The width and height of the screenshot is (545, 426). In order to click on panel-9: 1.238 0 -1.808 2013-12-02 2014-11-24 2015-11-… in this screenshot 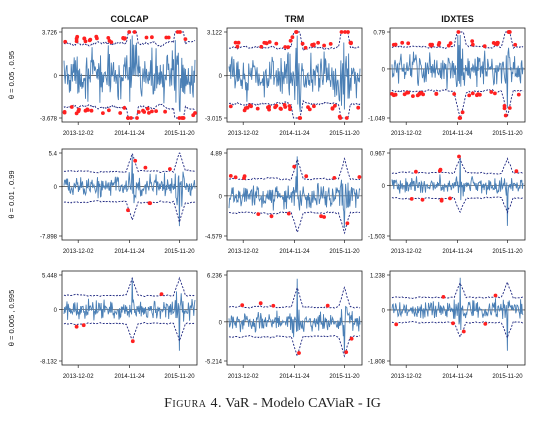, I will do `click(447, 325)`.